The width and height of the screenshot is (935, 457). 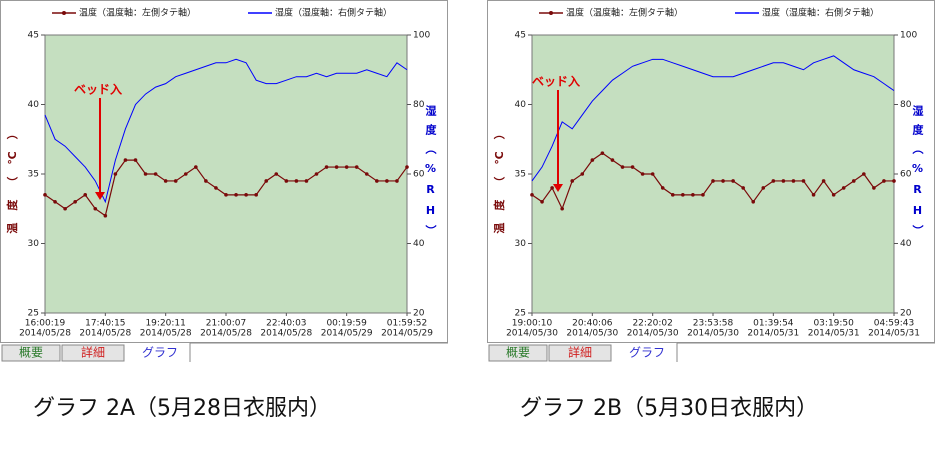 What do you see at coordinates (419, 175) in the screenshot?
I see `y2-tick-label: 60` at bounding box center [419, 175].